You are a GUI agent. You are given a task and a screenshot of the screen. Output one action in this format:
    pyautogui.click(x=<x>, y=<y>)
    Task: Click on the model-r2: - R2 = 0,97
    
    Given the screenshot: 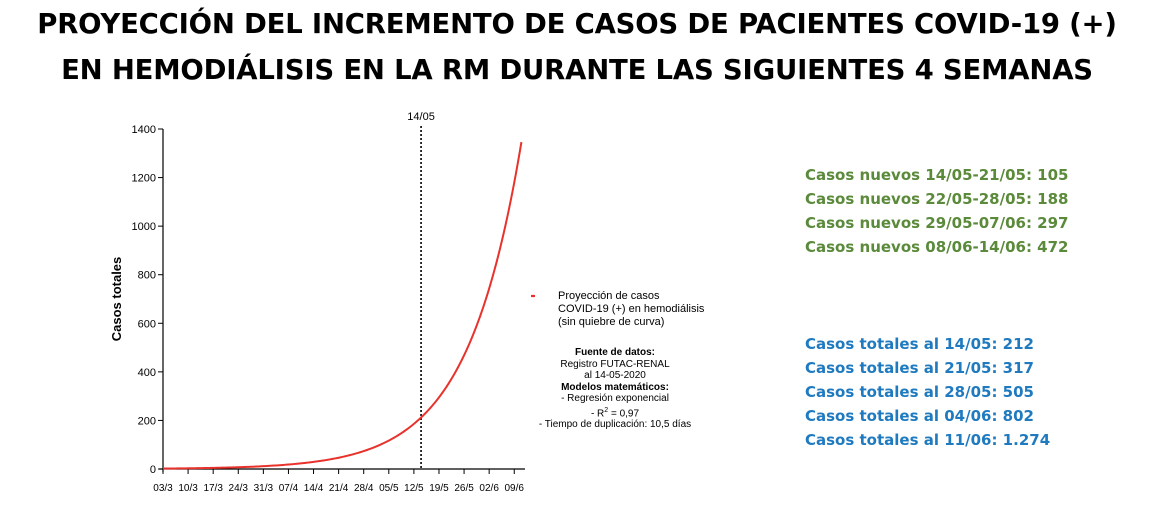 What is the action you would take?
    pyautogui.click(x=615, y=412)
    